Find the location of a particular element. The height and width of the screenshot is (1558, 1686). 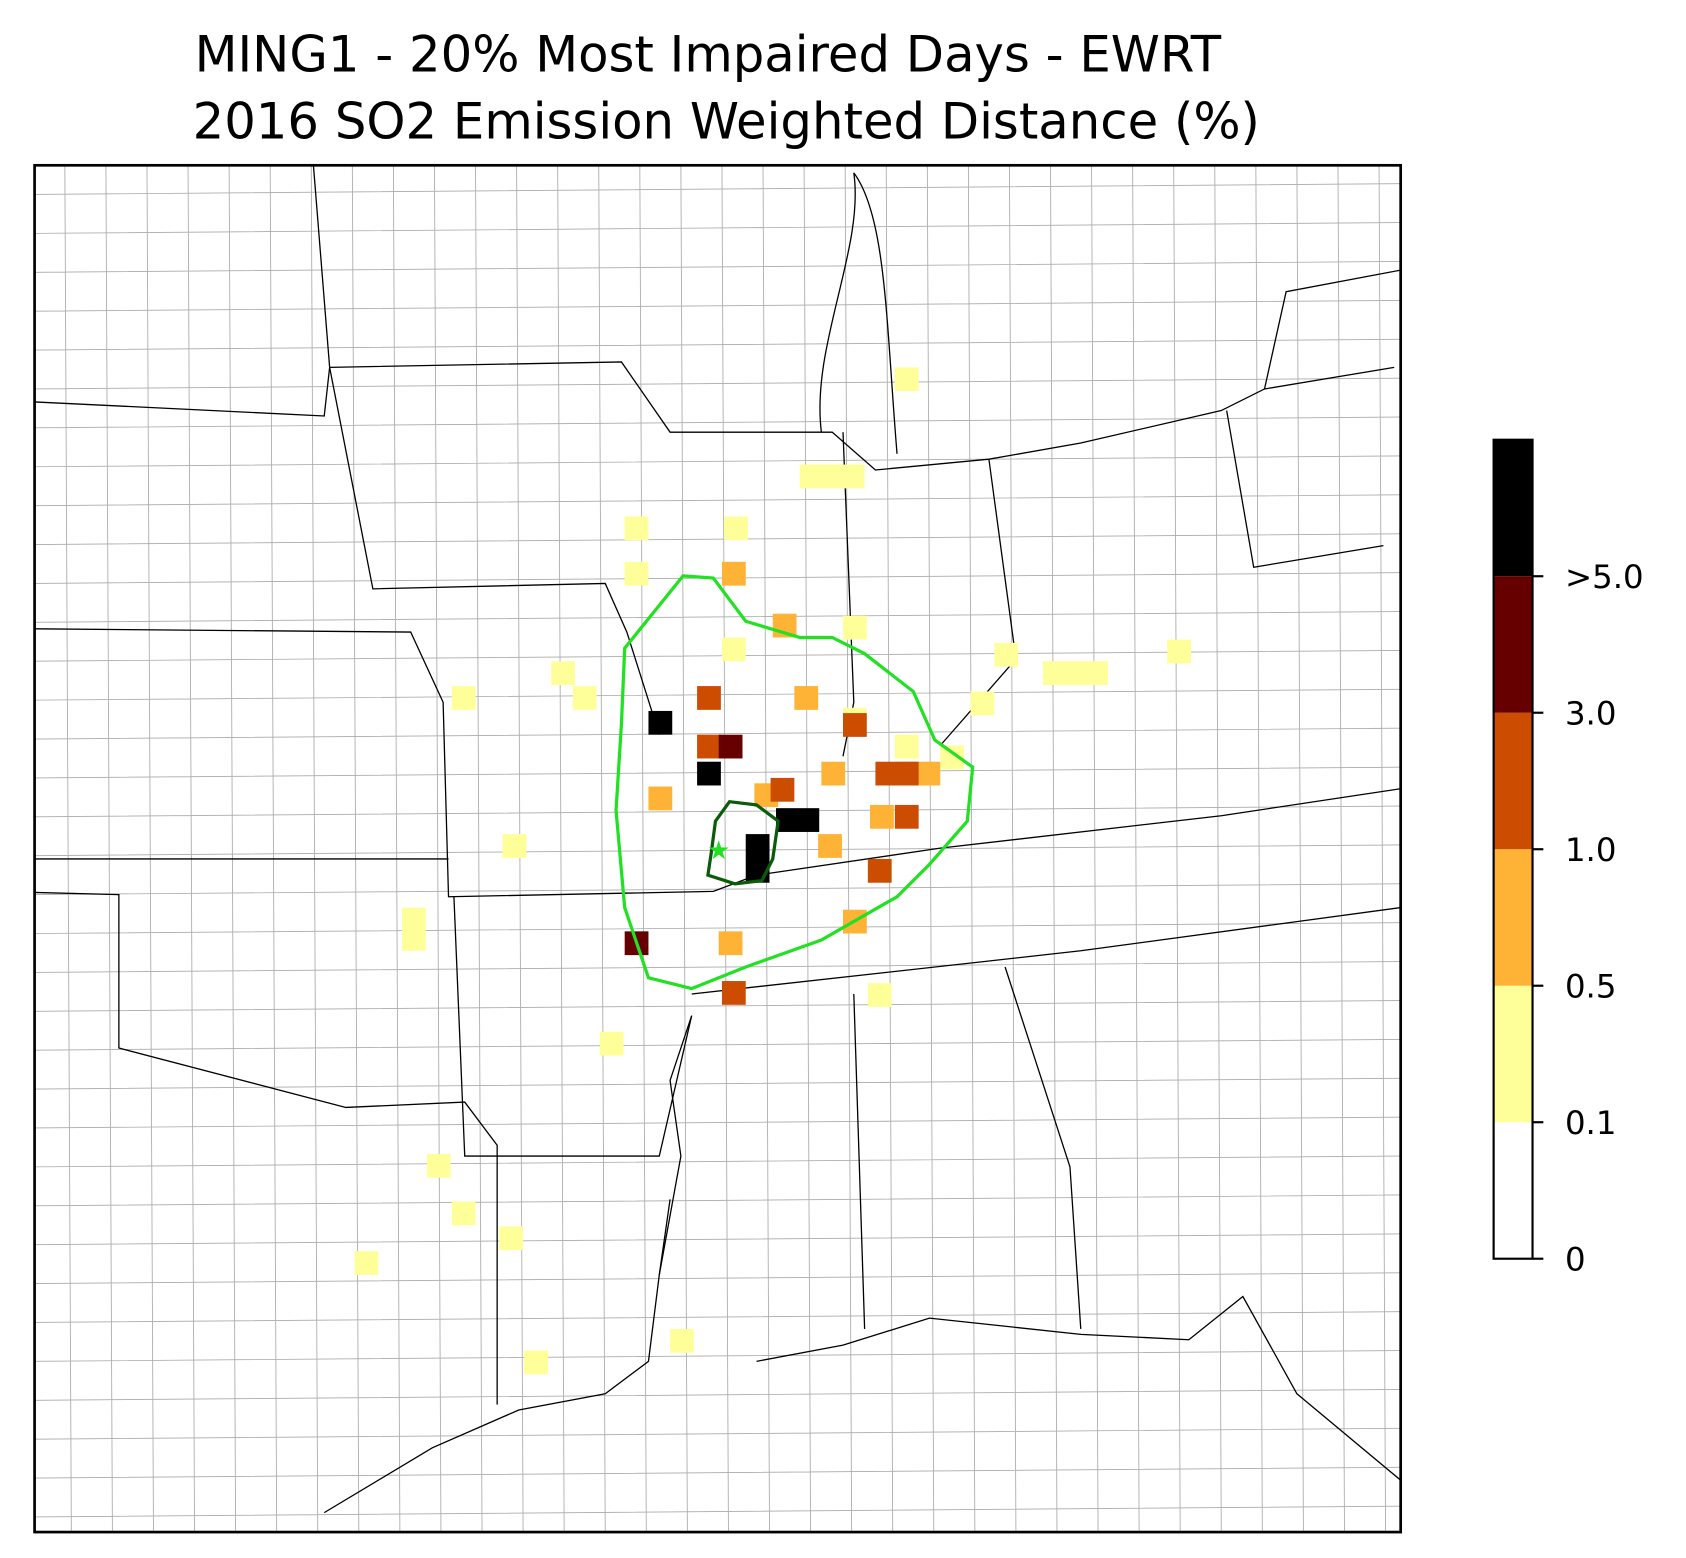

subtitle: 2016 SO2 Emission Weighted Distance (%) is located at coordinates (726, 121).